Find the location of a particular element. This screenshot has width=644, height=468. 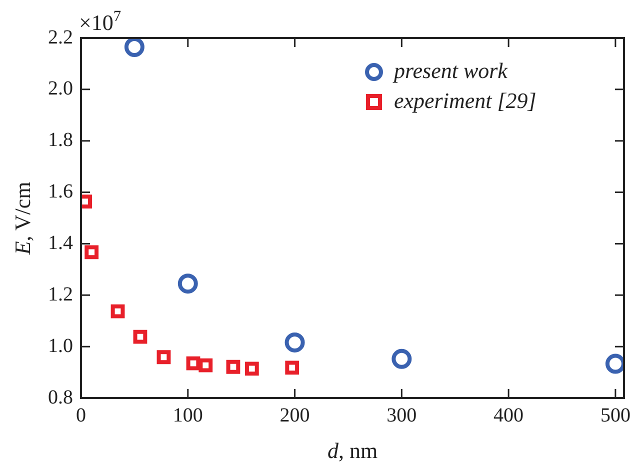

legend-label: experiment [29] is located at coordinates (465, 100).